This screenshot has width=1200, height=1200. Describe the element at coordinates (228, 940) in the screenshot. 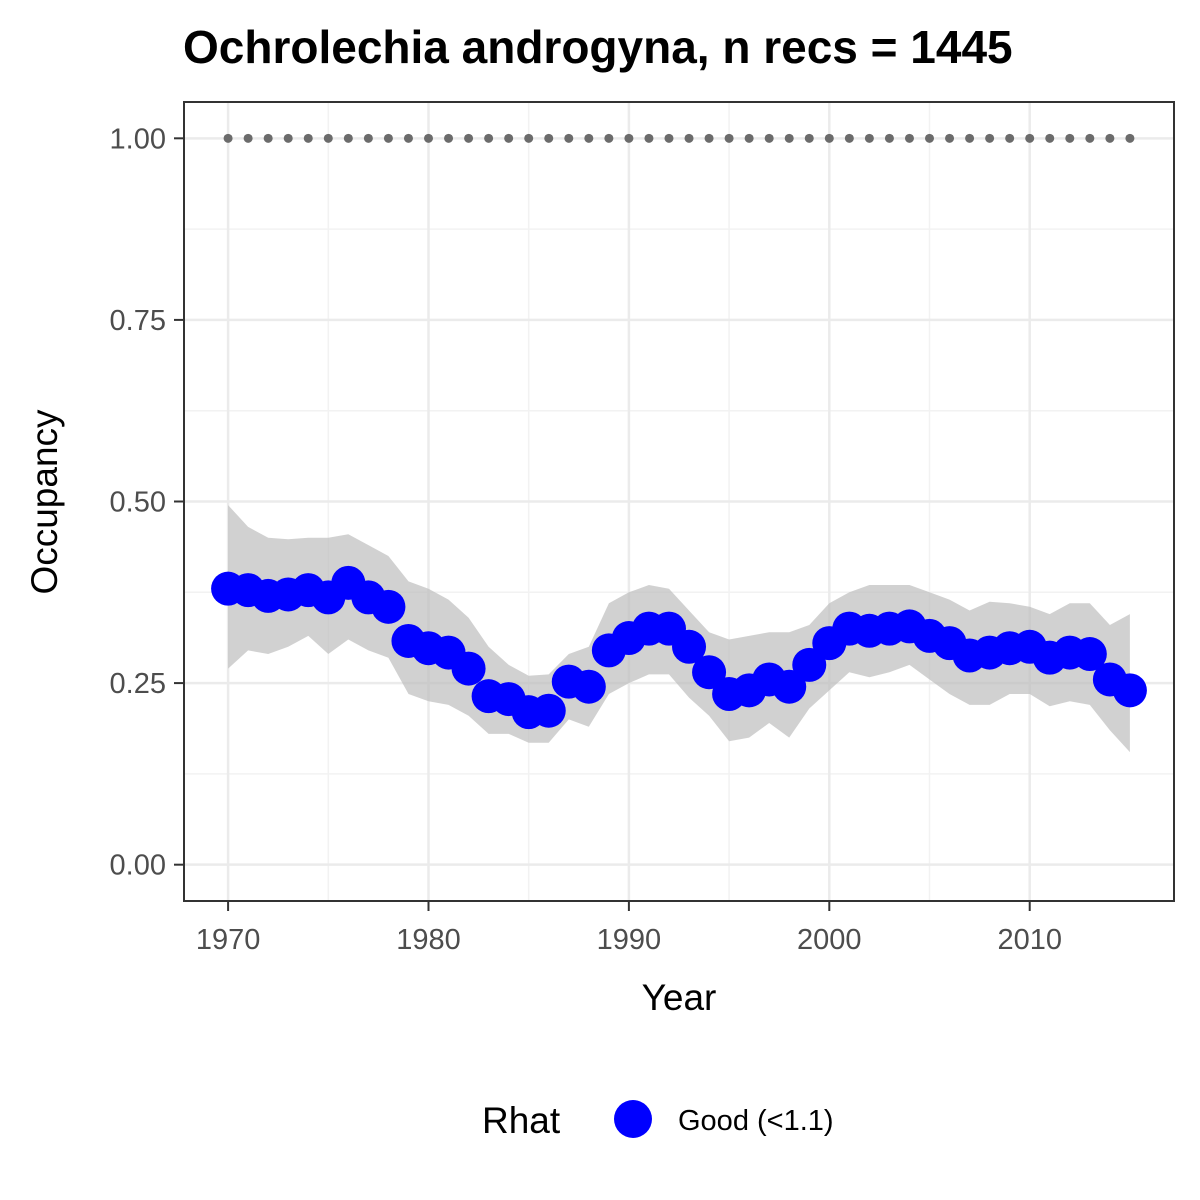

I see `x-tick-label: 1970` at that location.